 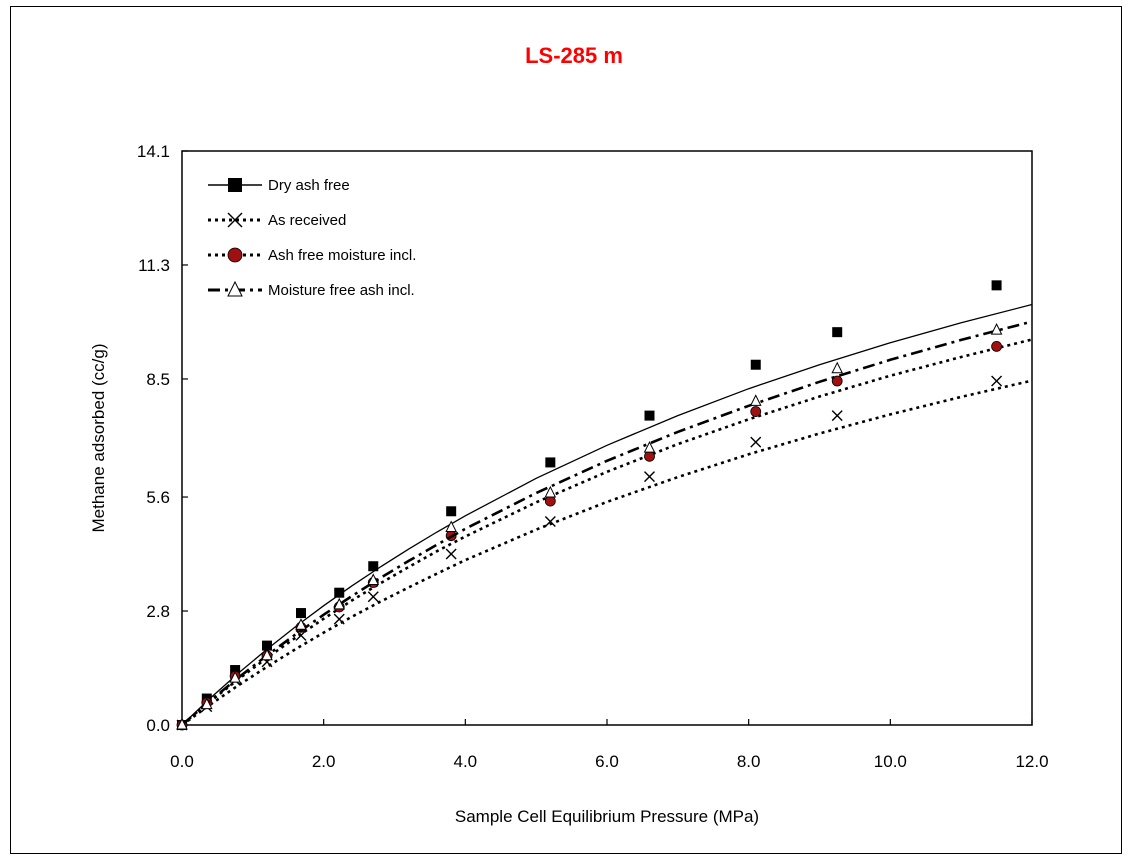 What do you see at coordinates (182, 761) in the screenshot?
I see `x-tick-label: 0.0` at bounding box center [182, 761].